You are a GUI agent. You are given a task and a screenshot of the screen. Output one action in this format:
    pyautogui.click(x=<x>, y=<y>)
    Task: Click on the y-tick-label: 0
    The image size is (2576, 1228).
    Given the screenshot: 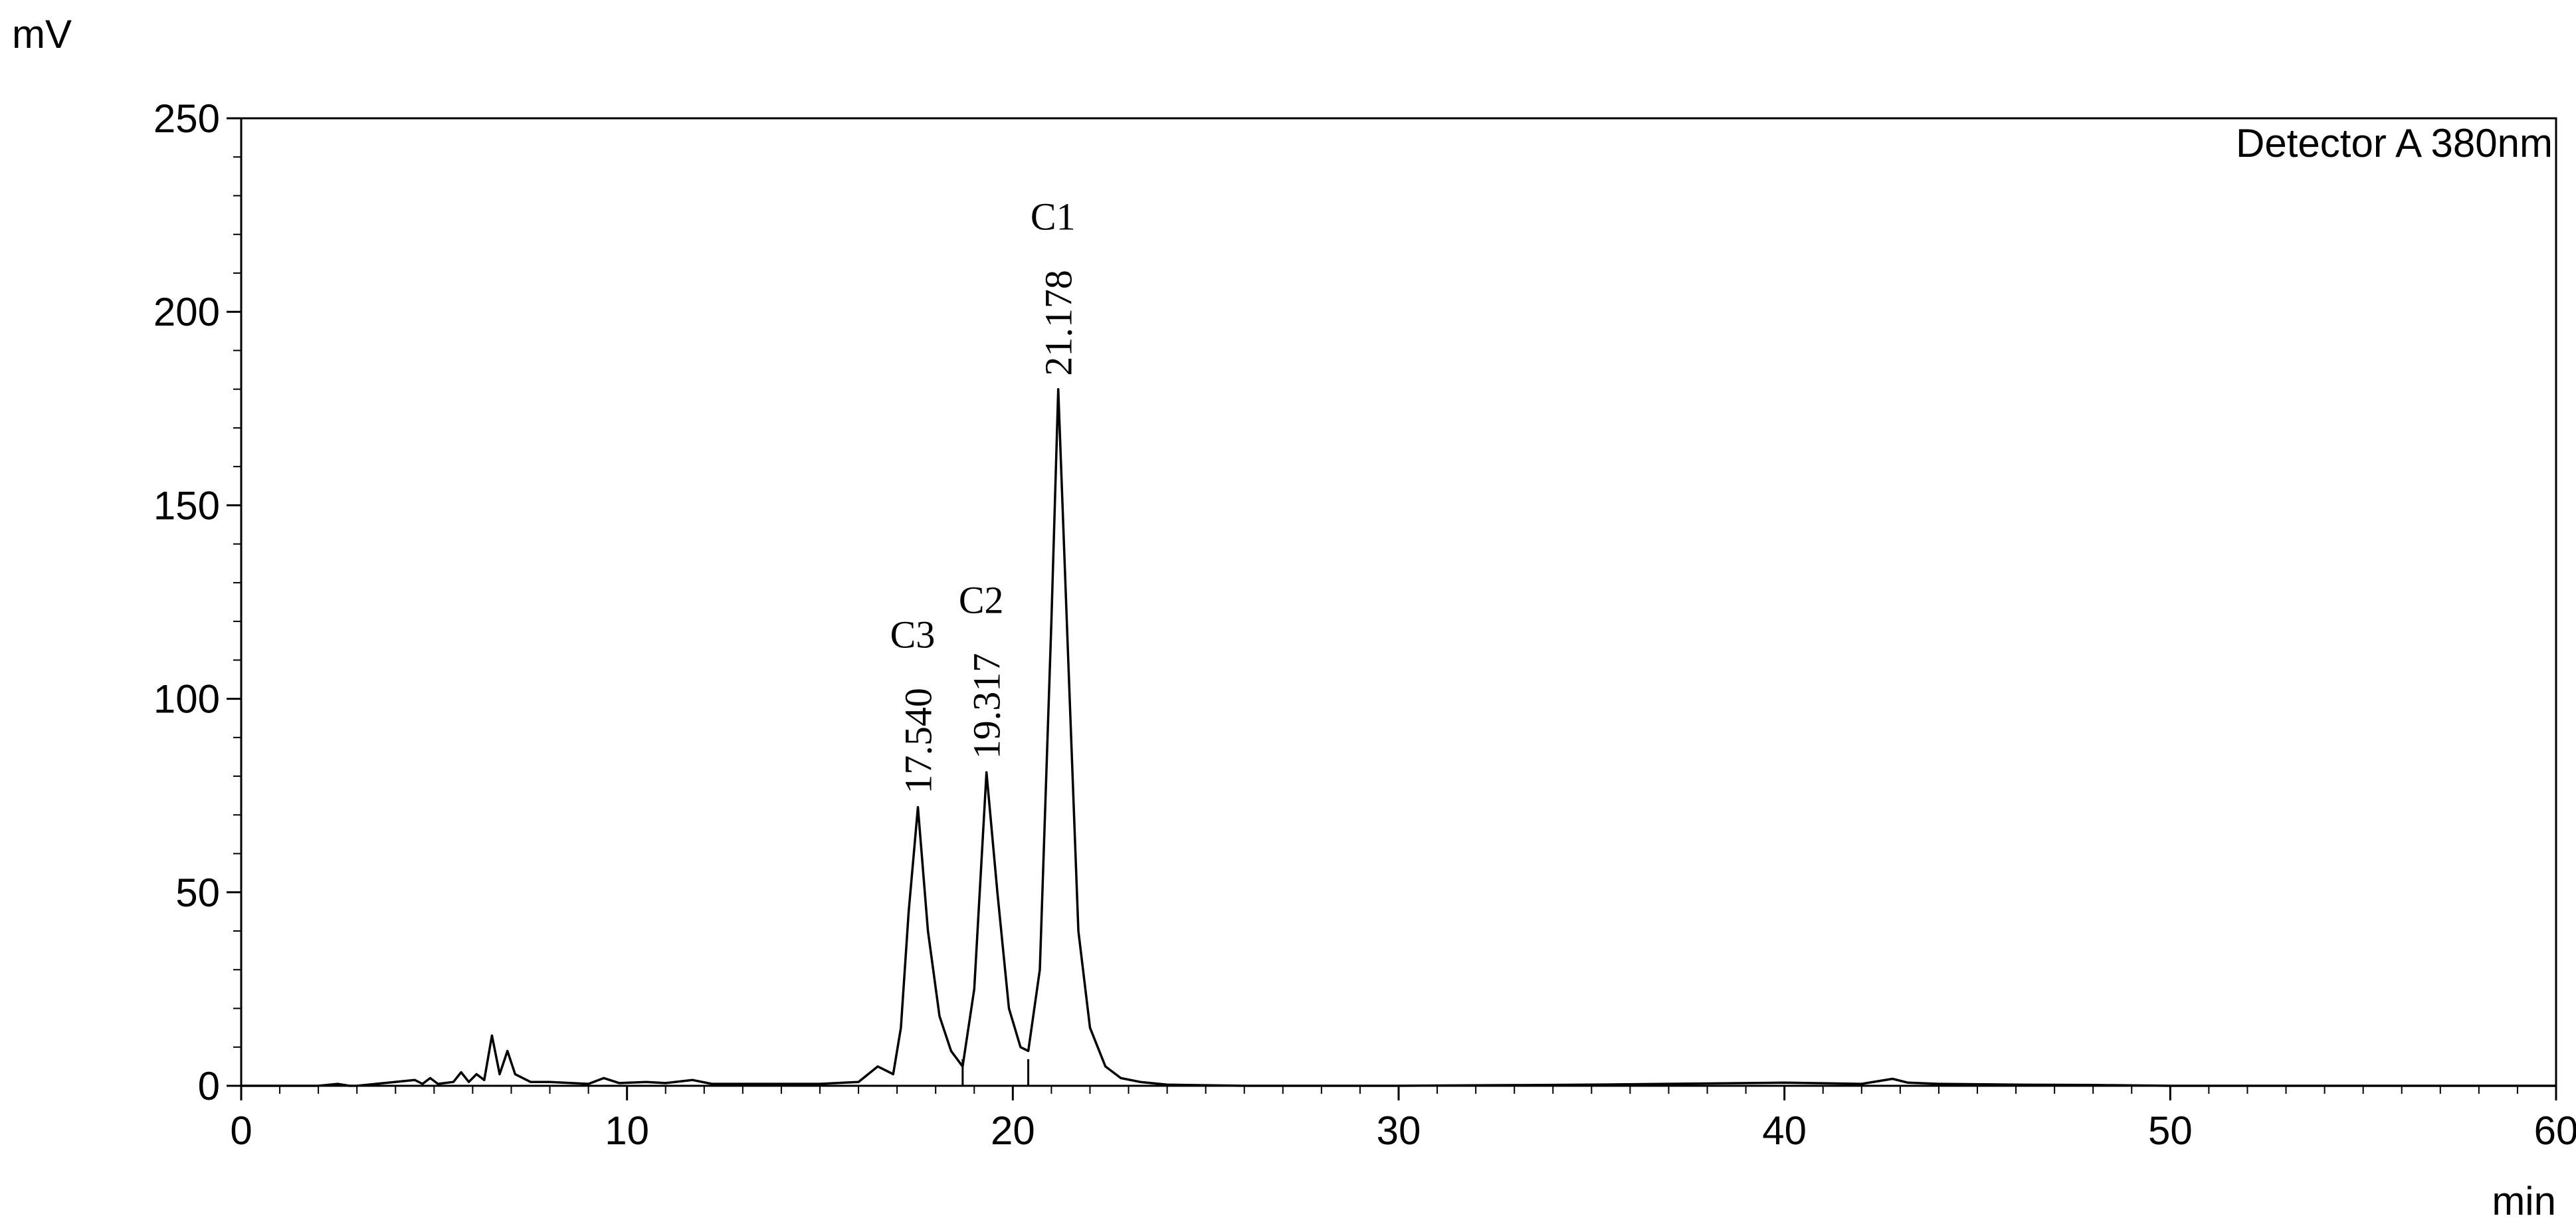 What is the action you would take?
    pyautogui.click(x=209, y=1086)
    